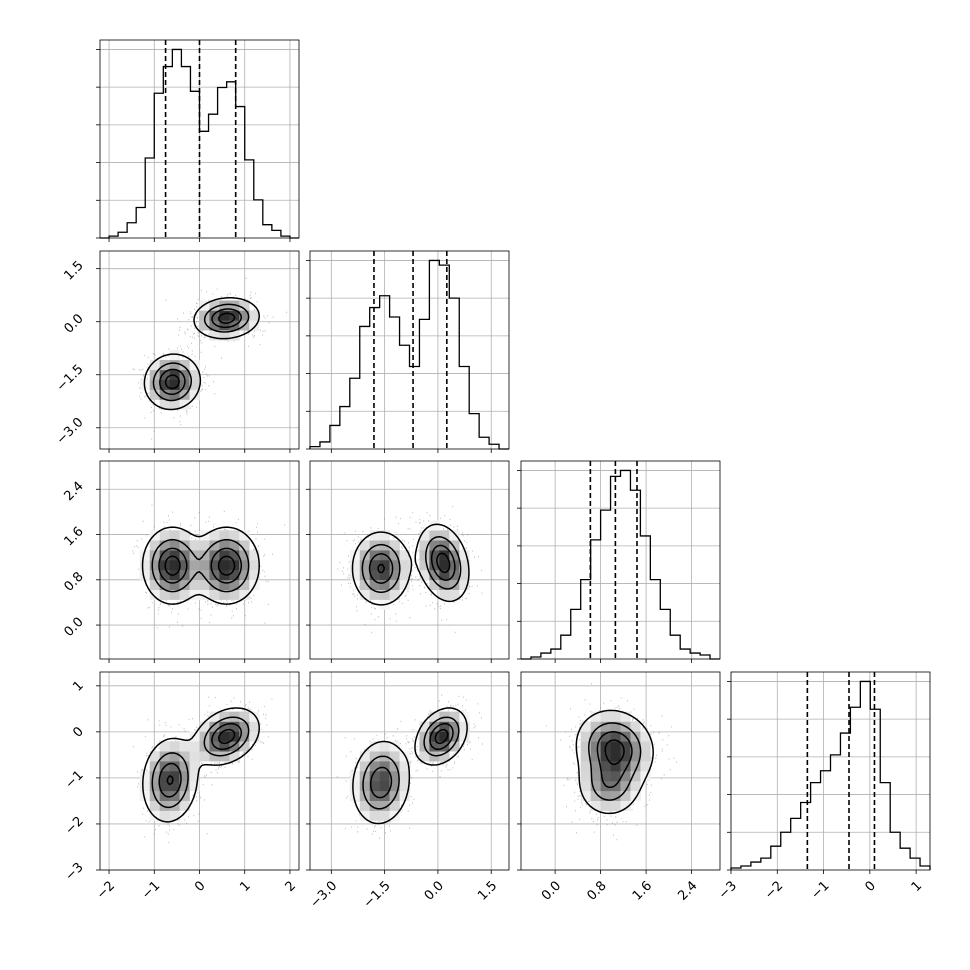  I want to click on y-tick-label: 0.0, so click(73, 323).